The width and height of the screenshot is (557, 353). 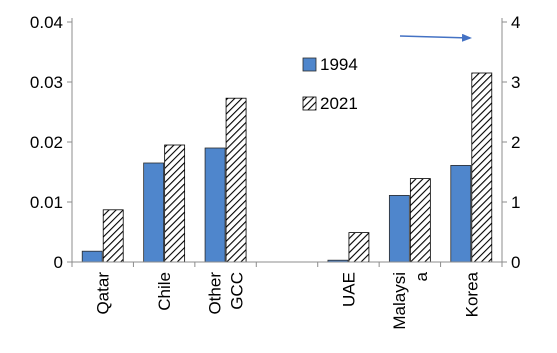 What do you see at coordinates (348, 289) in the screenshot?
I see `x-tick-label-4-0: UAE` at bounding box center [348, 289].